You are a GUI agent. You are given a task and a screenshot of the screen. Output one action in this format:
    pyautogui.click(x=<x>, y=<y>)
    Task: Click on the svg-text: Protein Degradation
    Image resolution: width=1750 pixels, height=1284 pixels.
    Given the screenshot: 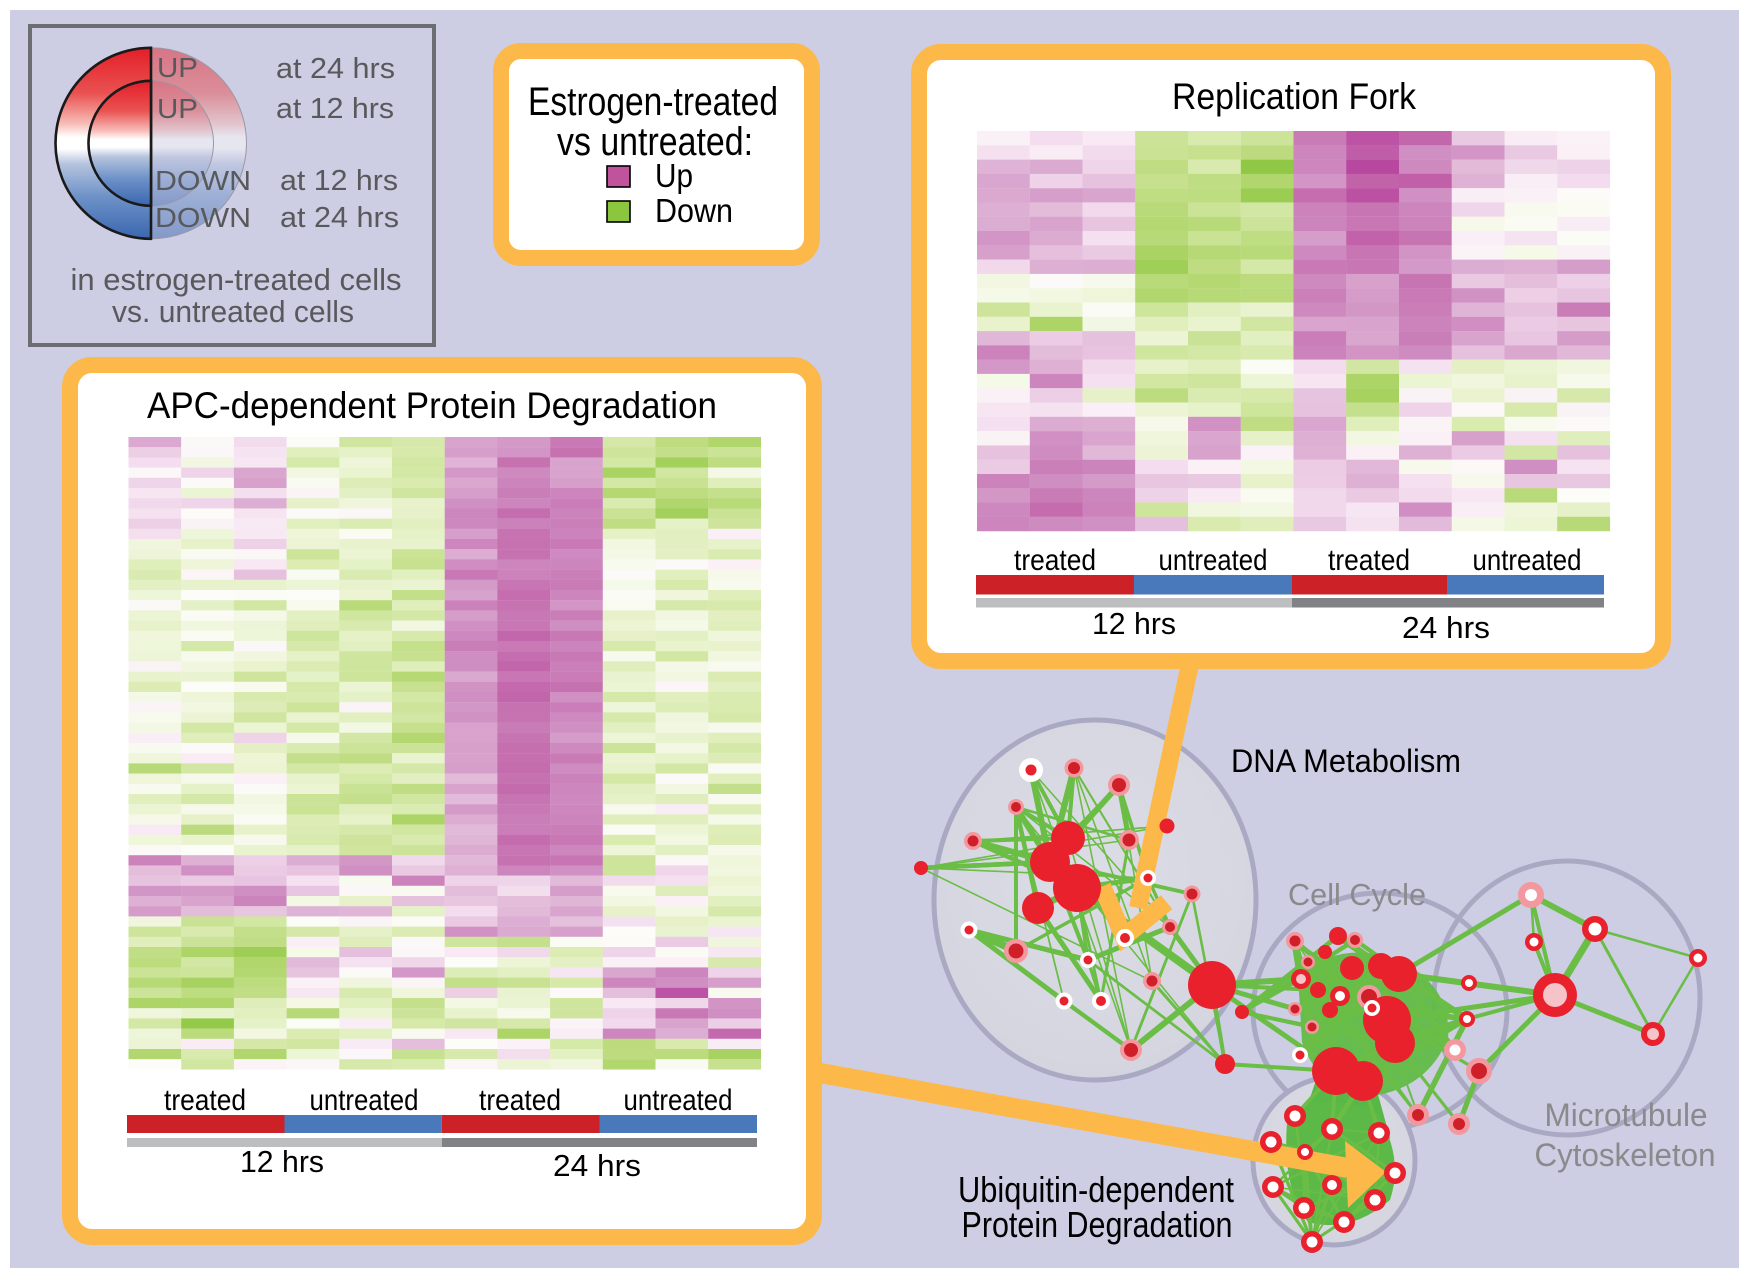 What is the action you would take?
    pyautogui.click(x=1097, y=1224)
    